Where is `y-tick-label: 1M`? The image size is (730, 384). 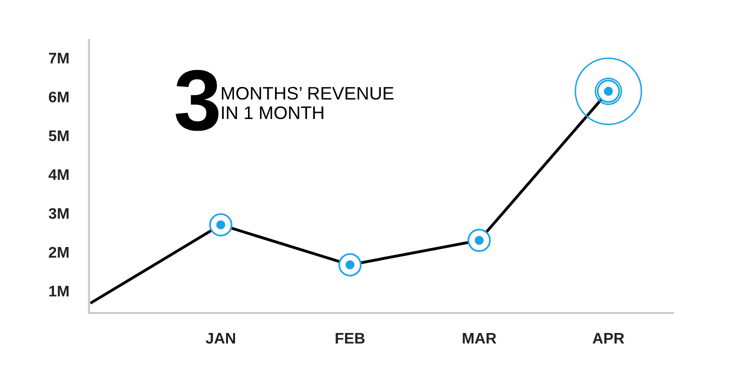
y-tick-label: 1M is located at coordinates (59, 291).